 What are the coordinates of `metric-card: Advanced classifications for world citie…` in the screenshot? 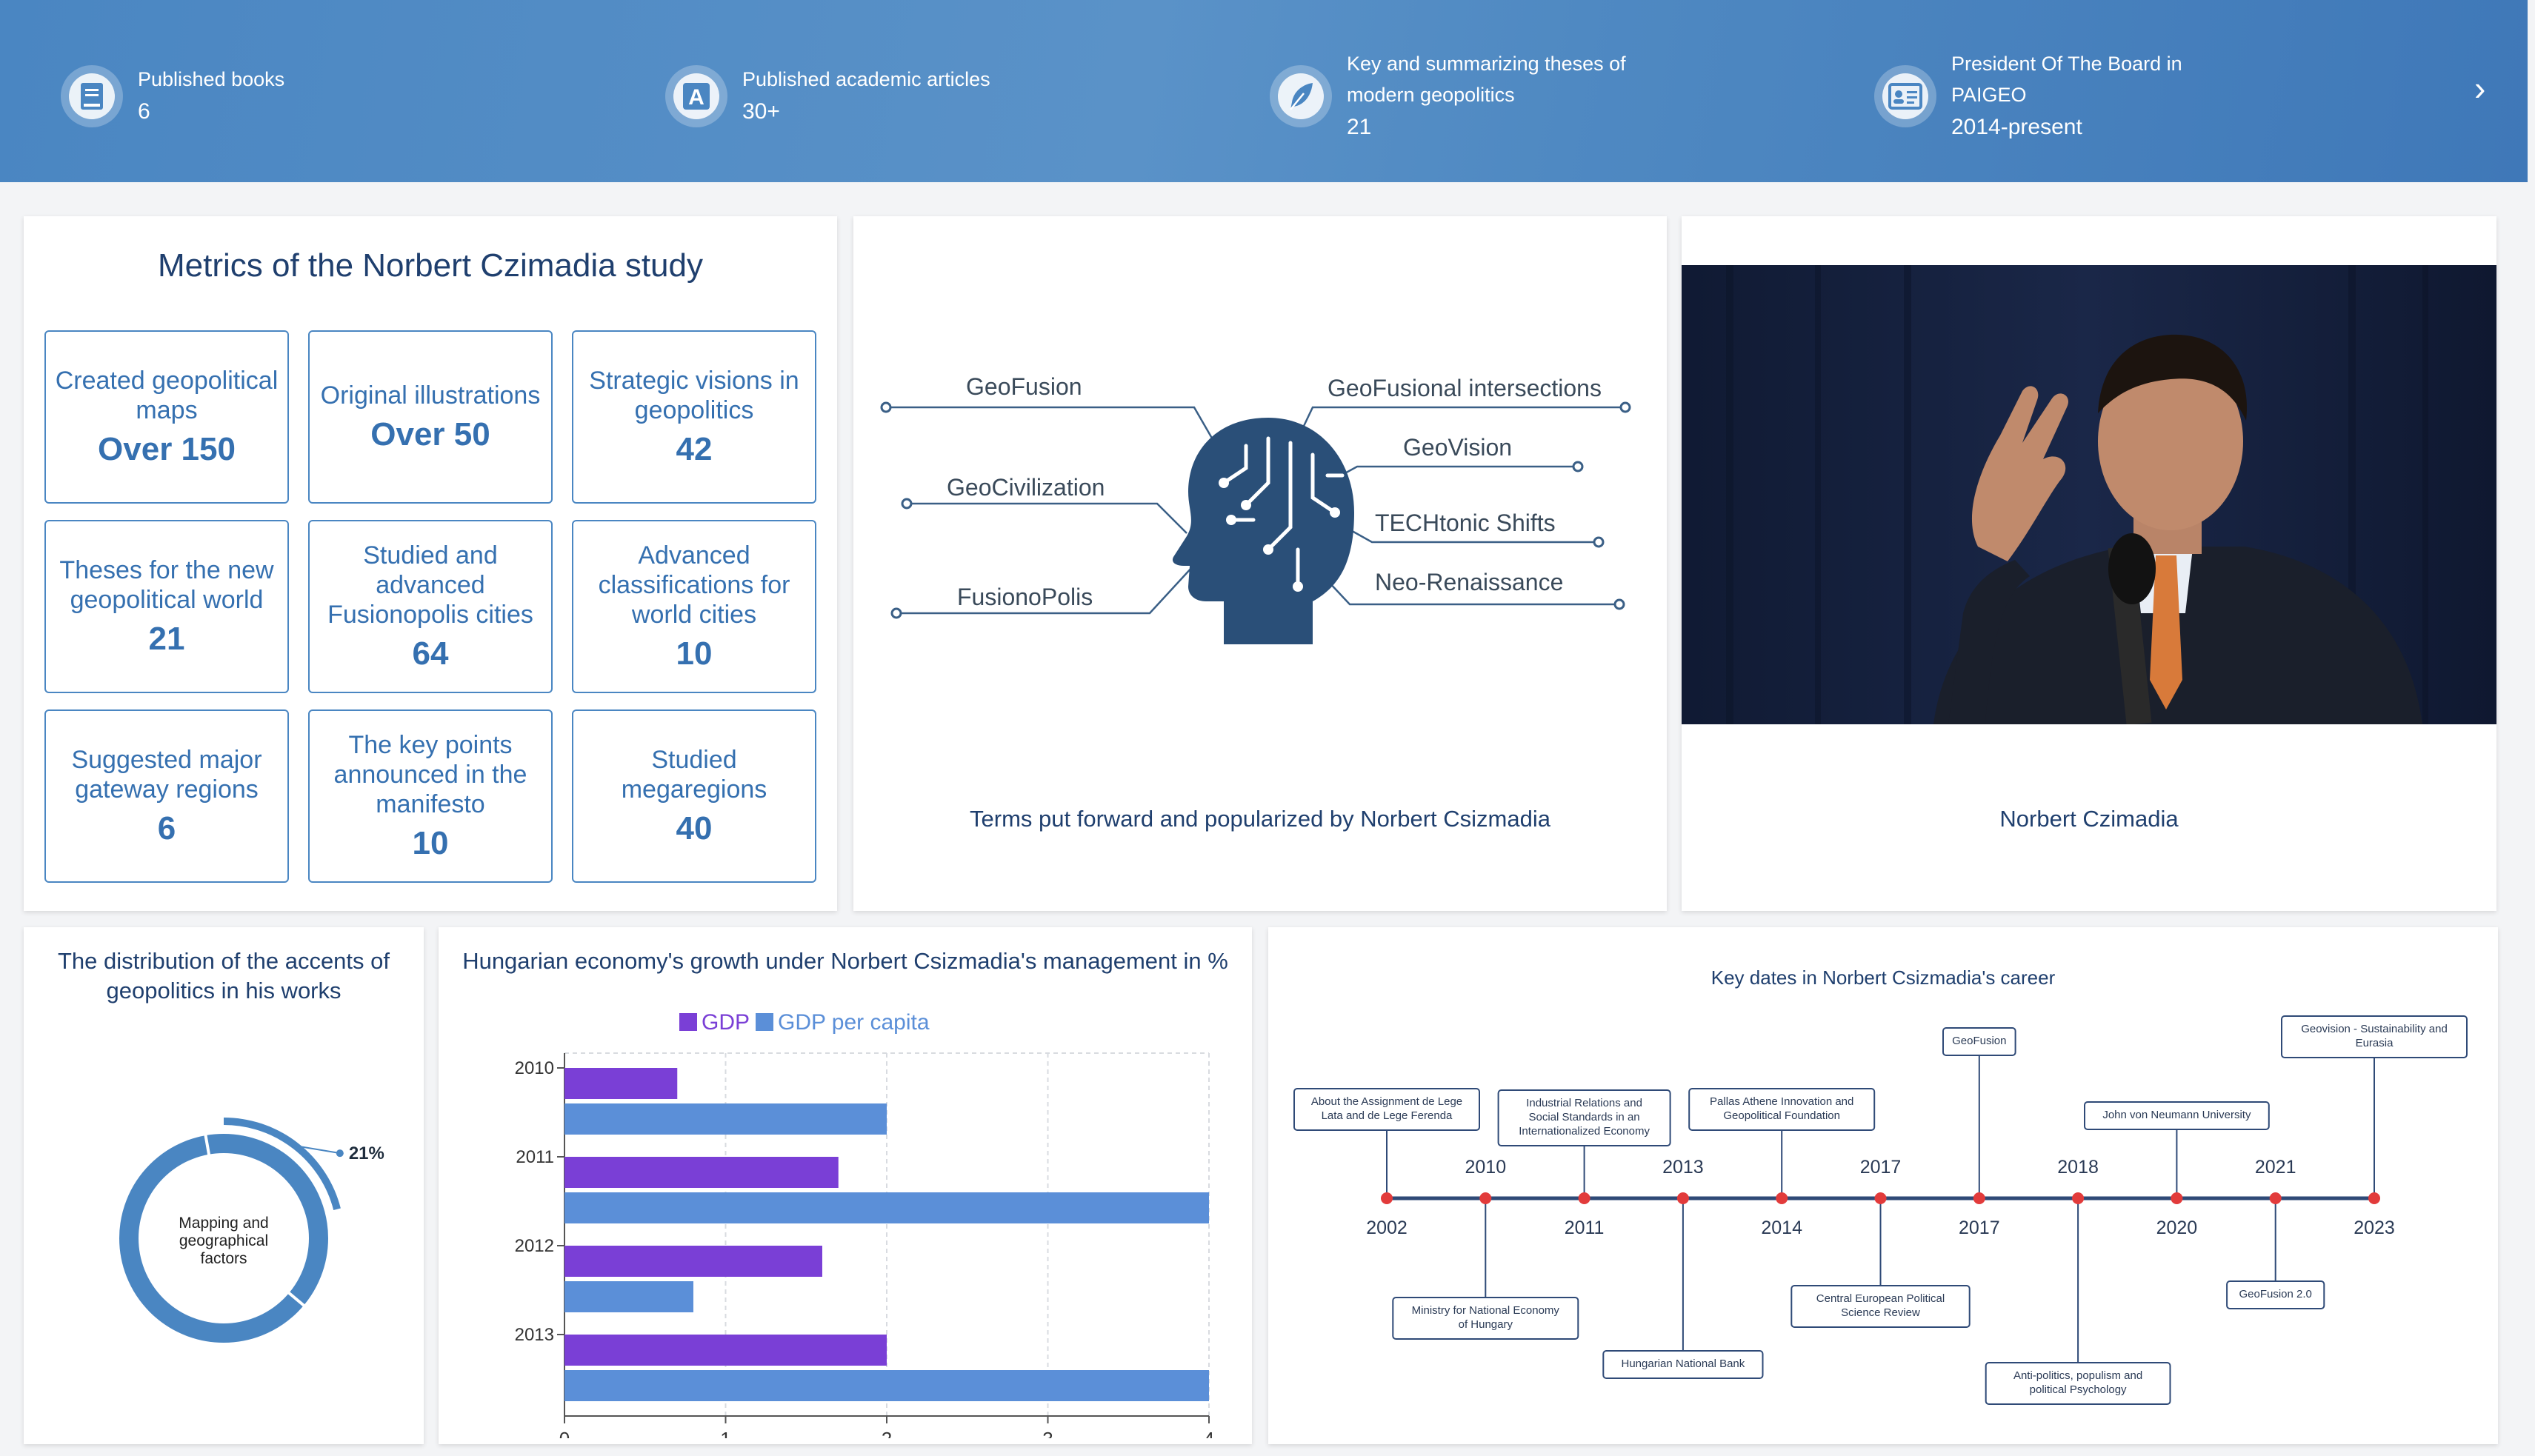 It's located at (694, 606).